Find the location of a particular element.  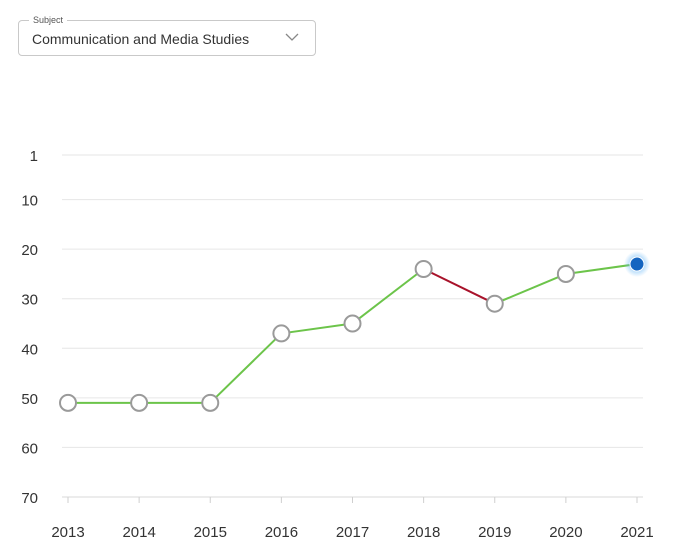

data-point-2014 is located at coordinates (139, 402).